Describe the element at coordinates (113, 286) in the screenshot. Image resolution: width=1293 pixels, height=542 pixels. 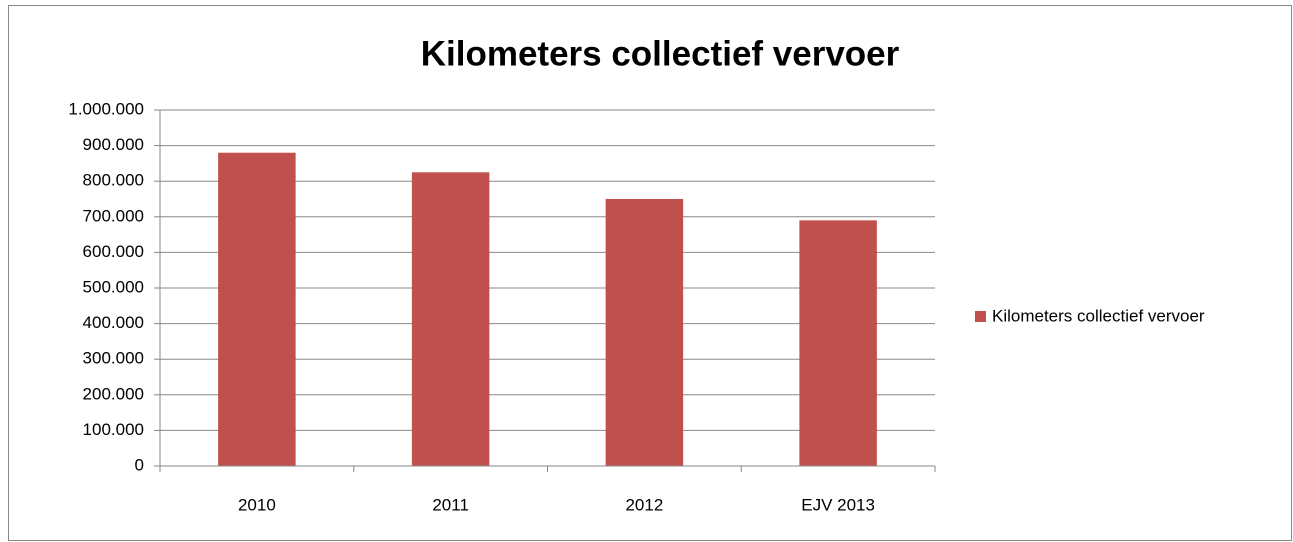
I see `y-tick-label: 500.000` at that location.